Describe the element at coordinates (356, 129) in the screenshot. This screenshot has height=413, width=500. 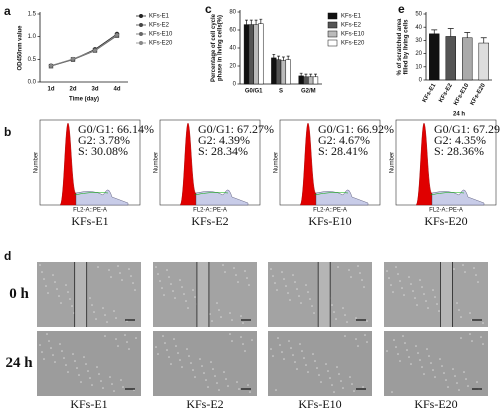
I see `phase-stat: G0/G1: 66.92%` at that location.